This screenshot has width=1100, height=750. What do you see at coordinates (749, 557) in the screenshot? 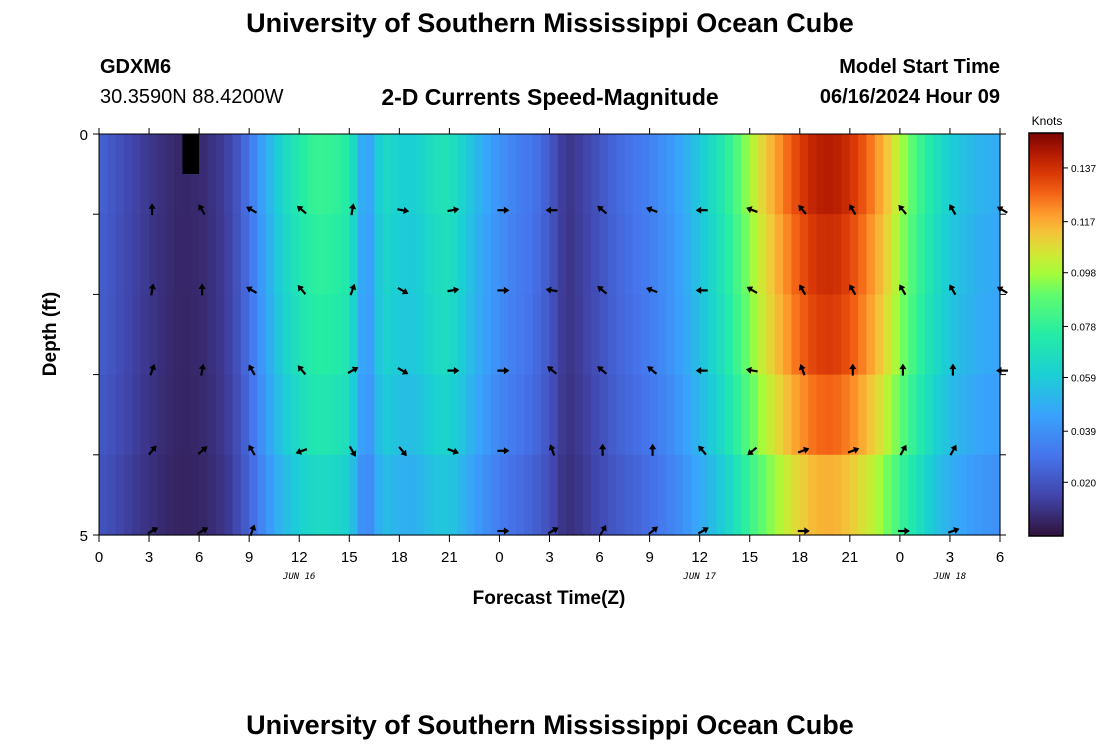
I see `x-tick-label: 15` at bounding box center [749, 557].